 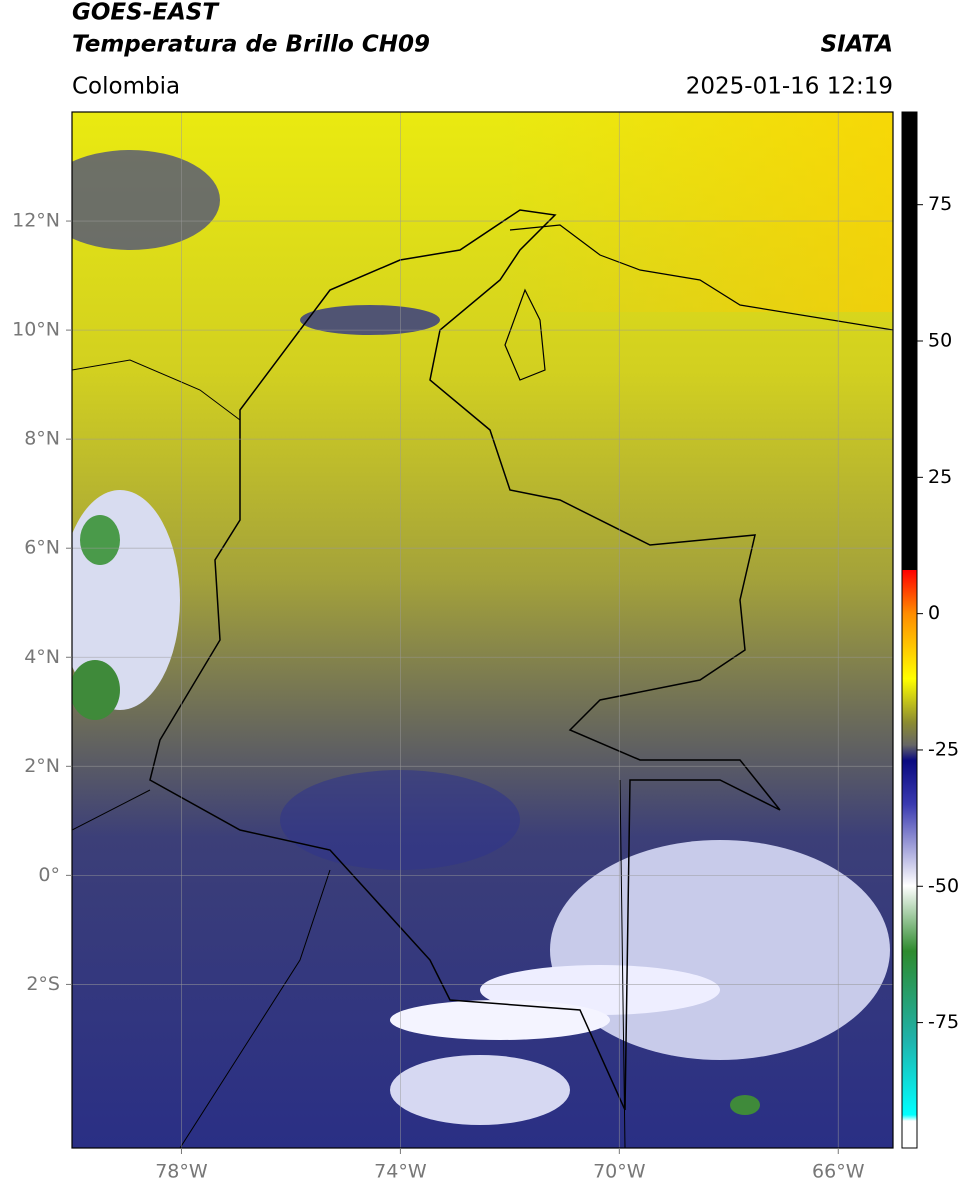 I want to click on y-tick-label: 10°N, so click(x=36, y=330).